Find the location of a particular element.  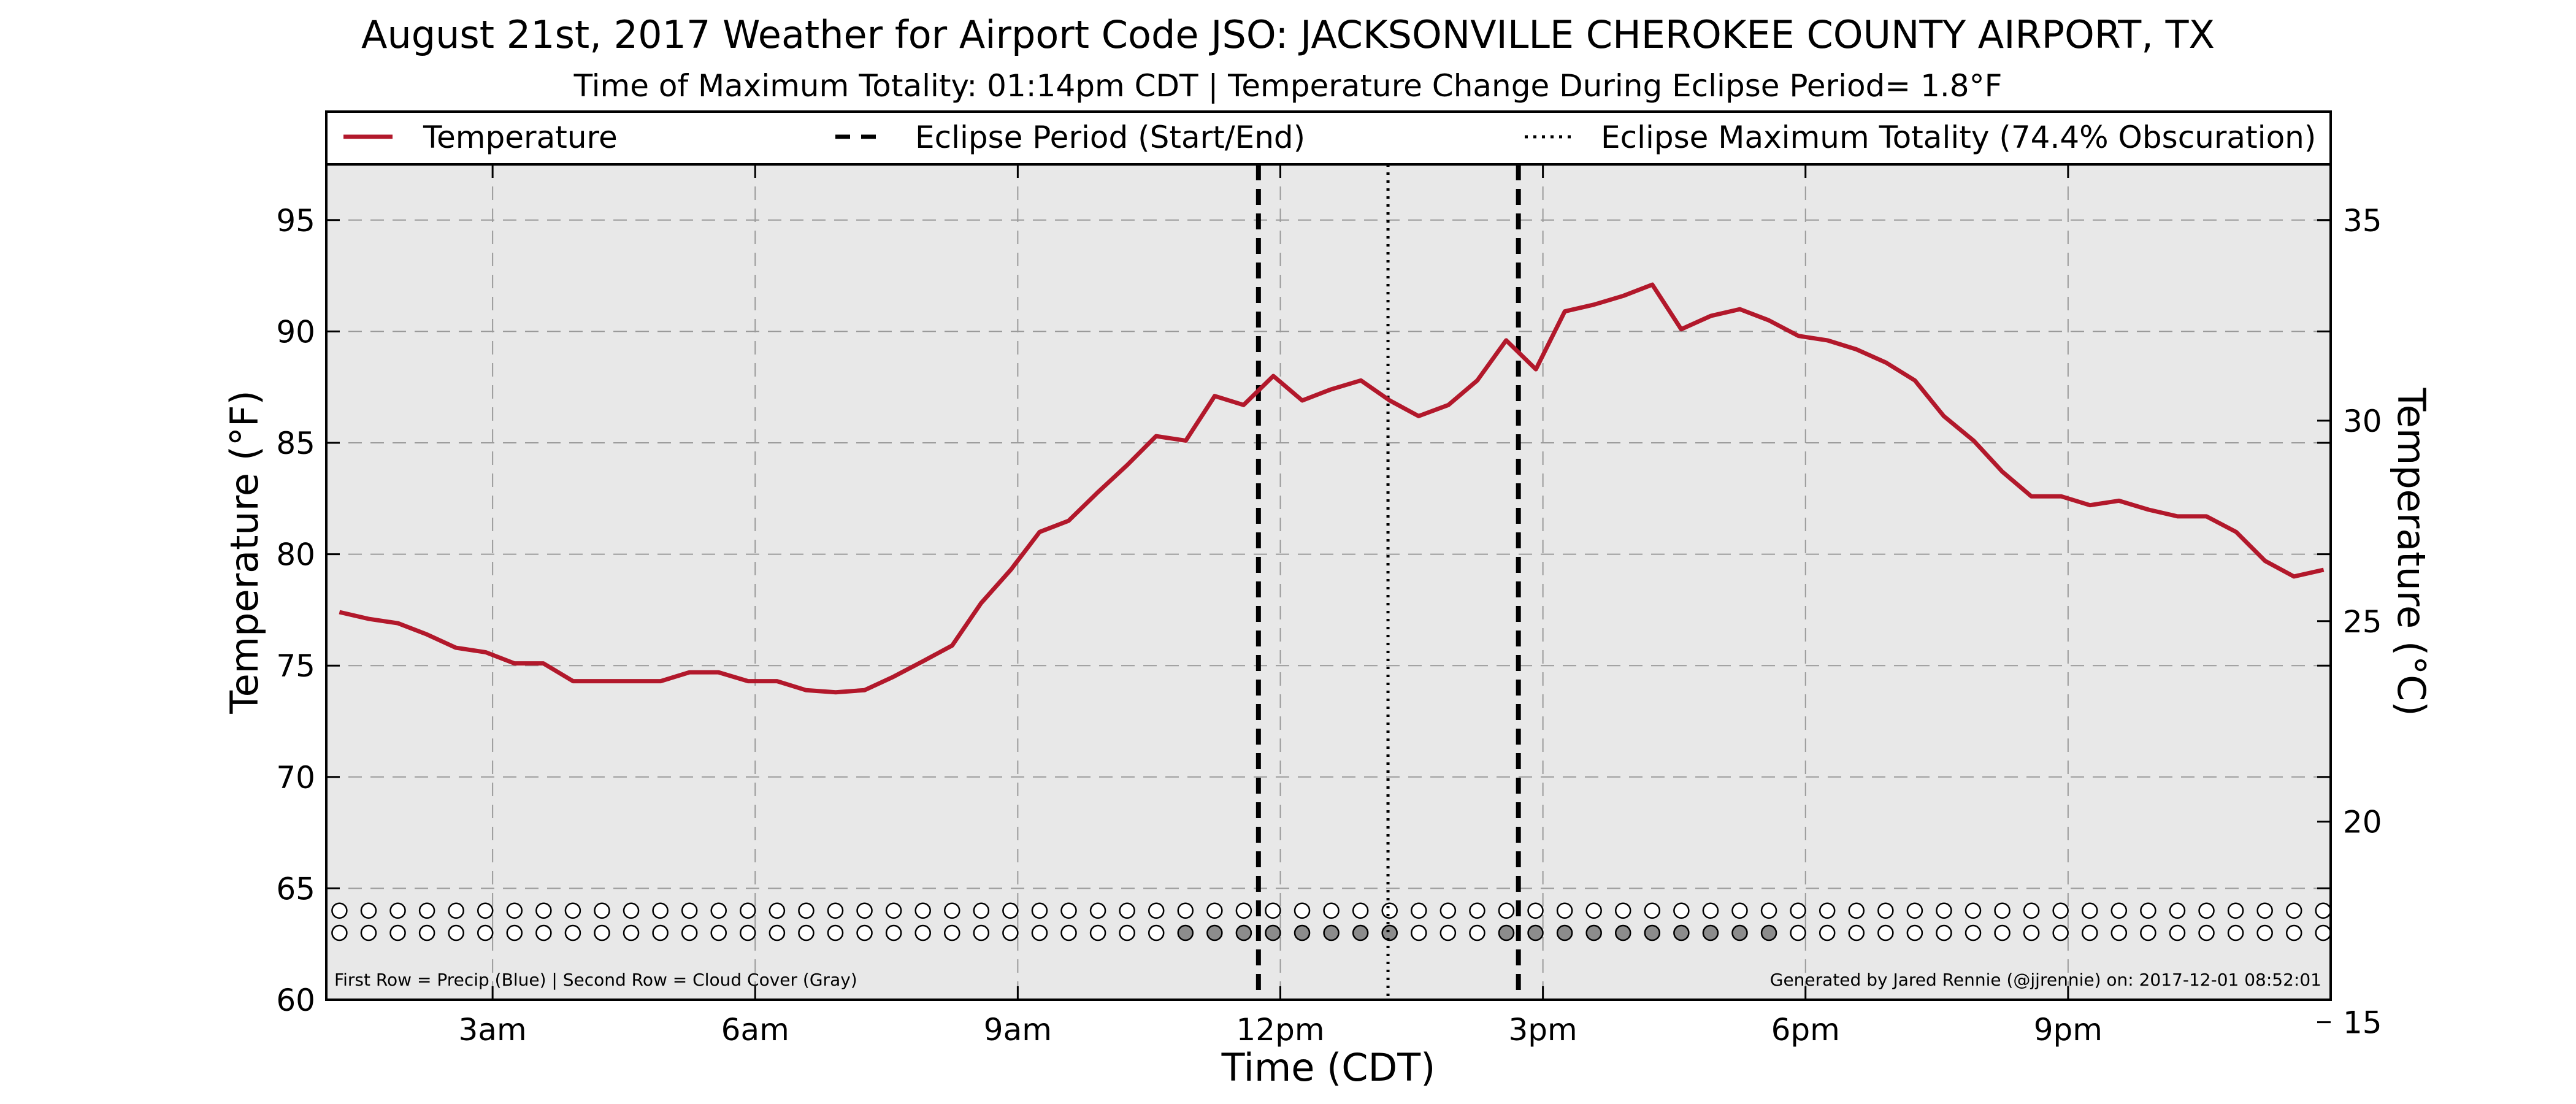

x-tick-label: 6pm is located at coordinates (1805, 1030).